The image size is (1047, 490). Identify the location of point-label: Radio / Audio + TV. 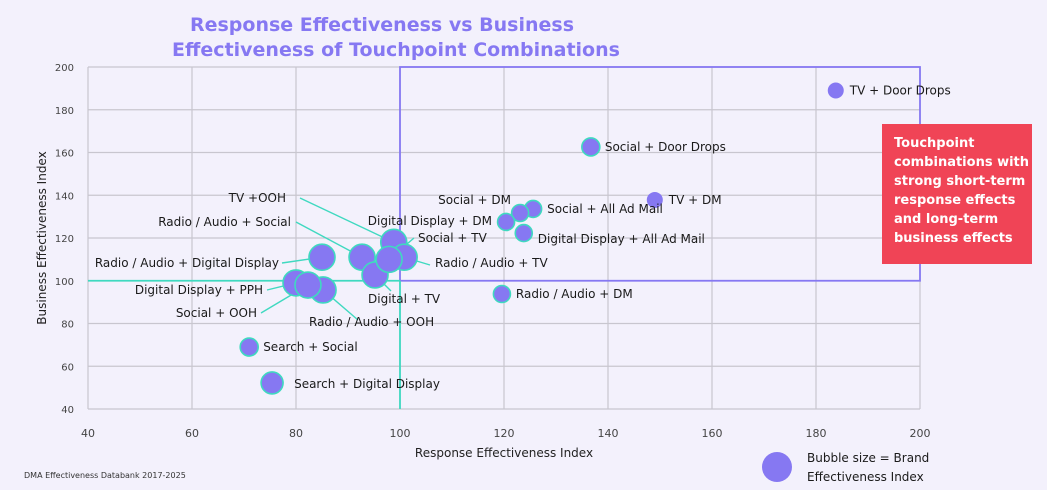
(492, 263).